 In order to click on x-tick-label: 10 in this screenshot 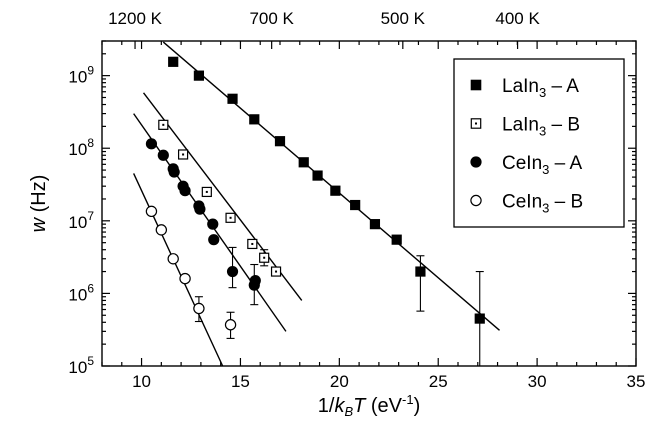, I will do `click(141, 381)`.